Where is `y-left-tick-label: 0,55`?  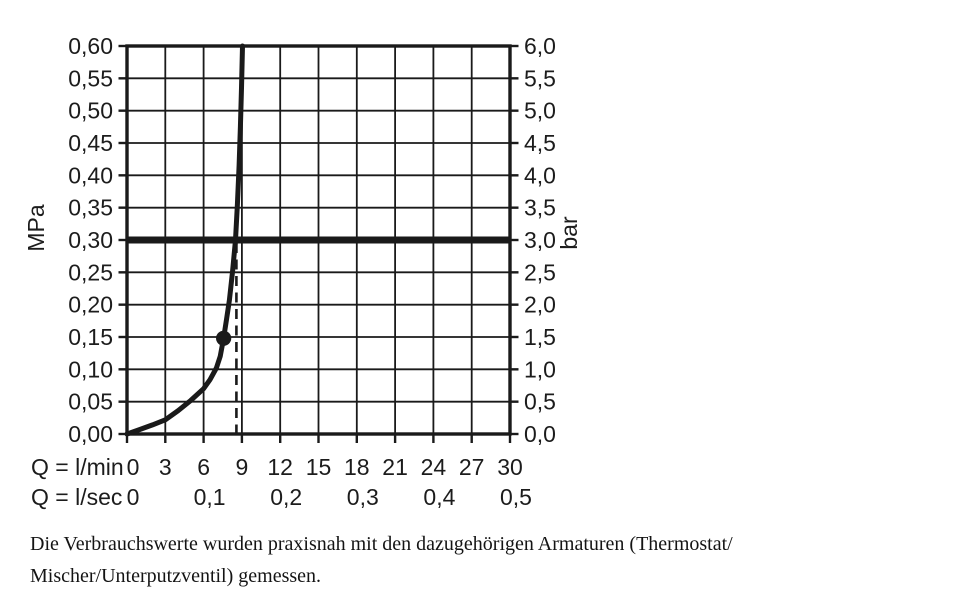
y-left-tick-label: 0,55 is located at coordinates (90, 78).